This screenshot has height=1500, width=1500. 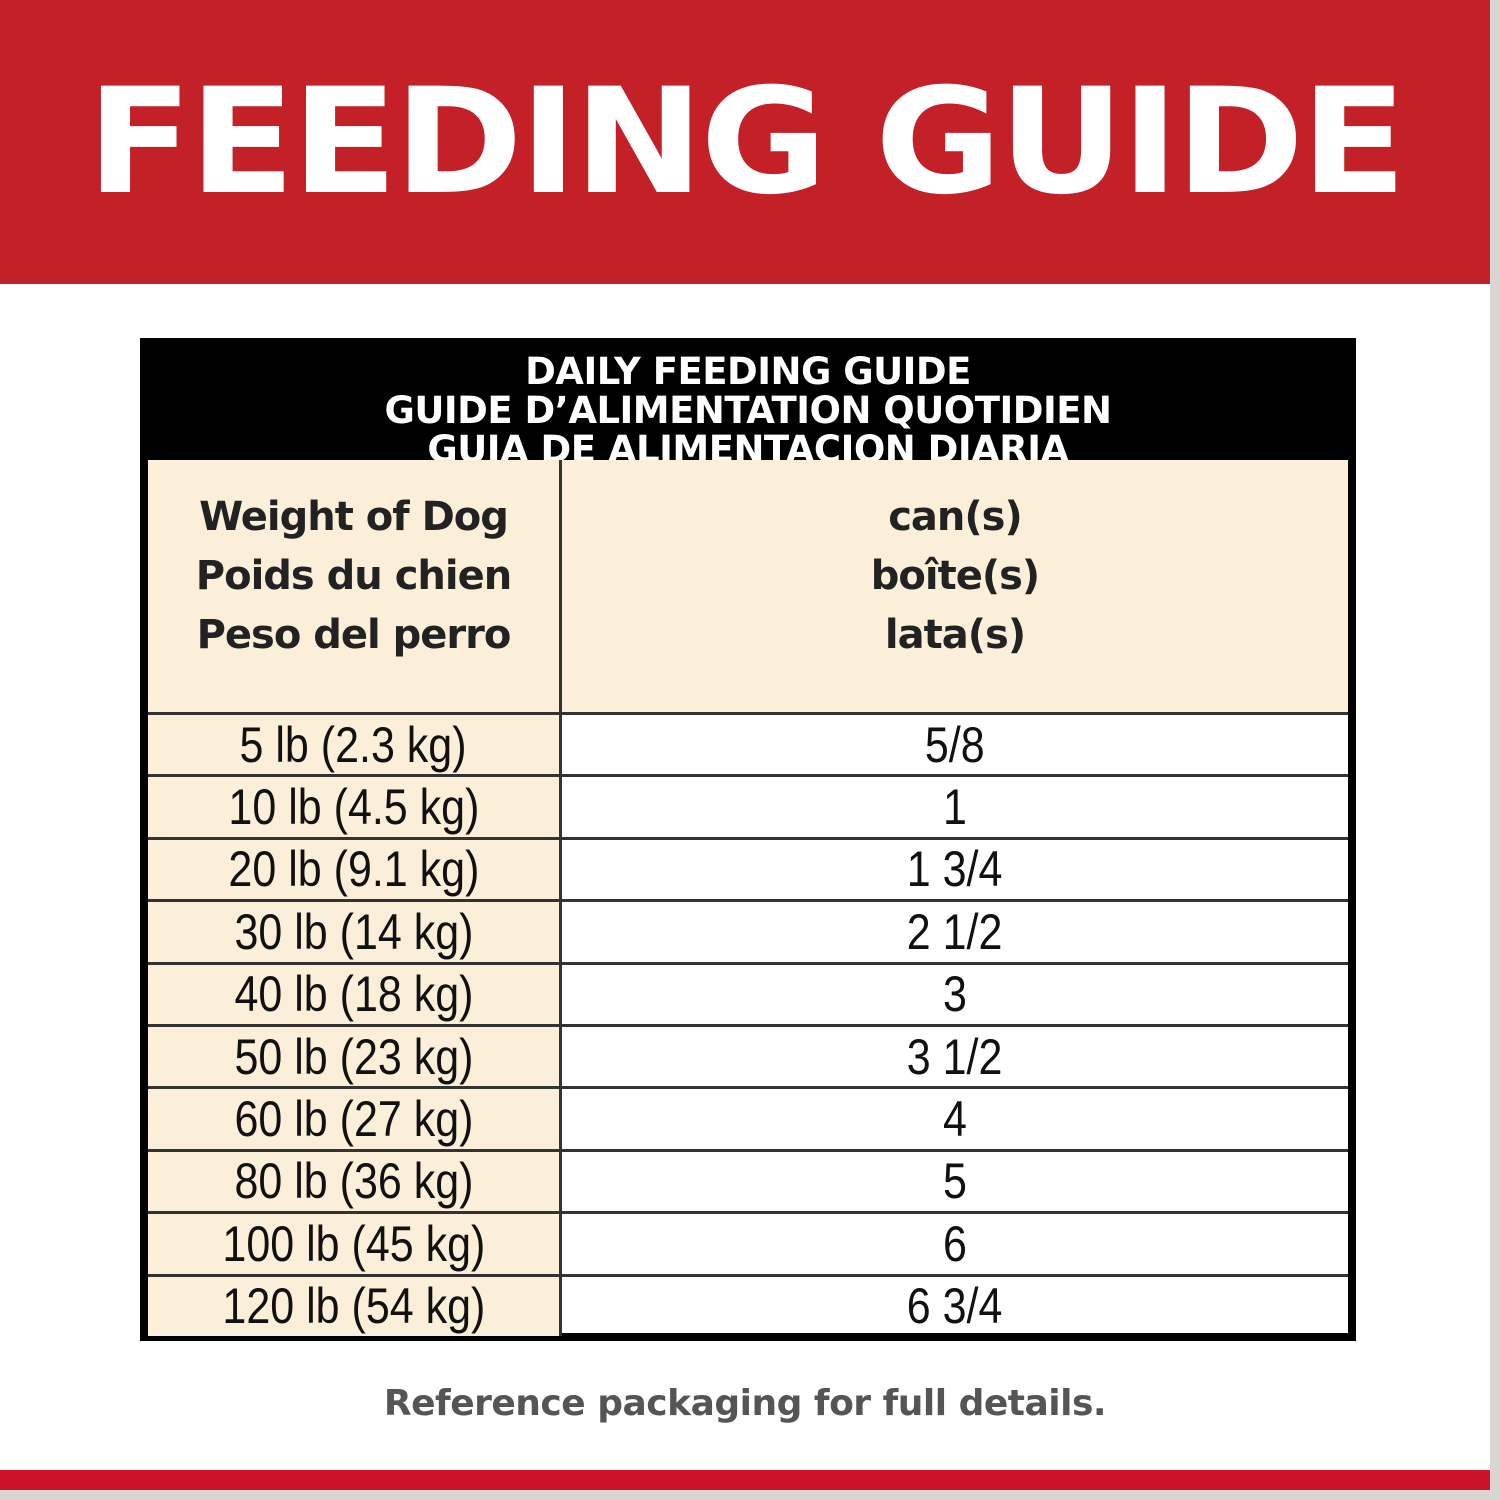 I want to click on cell-text: 1 3/4, so click(x=955, y=869).